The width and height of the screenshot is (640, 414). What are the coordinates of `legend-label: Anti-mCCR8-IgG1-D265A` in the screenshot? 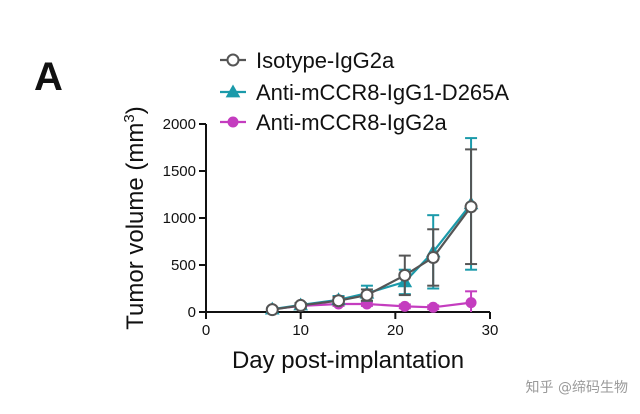 It's located at (382, 92).